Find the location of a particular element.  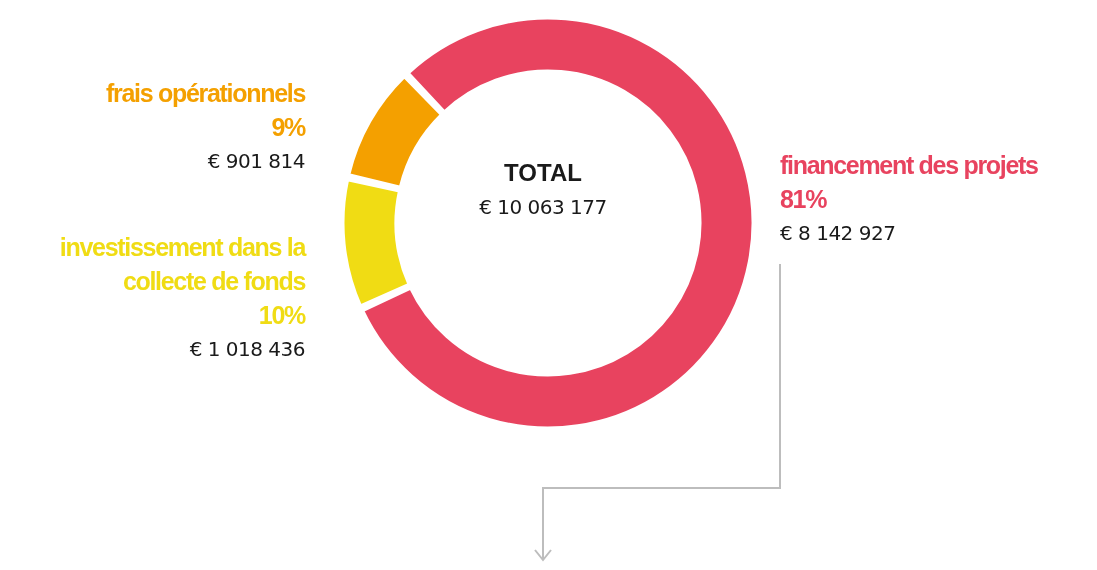

data-label: € 901 814 is located at coordinates (255, 161).